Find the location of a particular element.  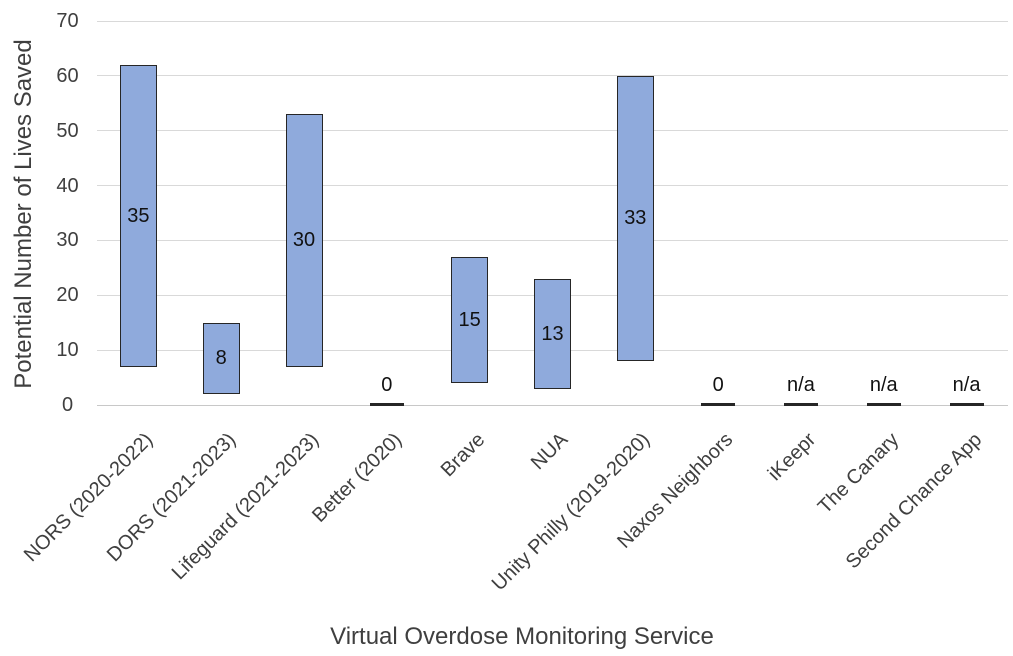

x-axis-title: Virtual Overdose Monitoring Service is located at coordinates (522, 636).